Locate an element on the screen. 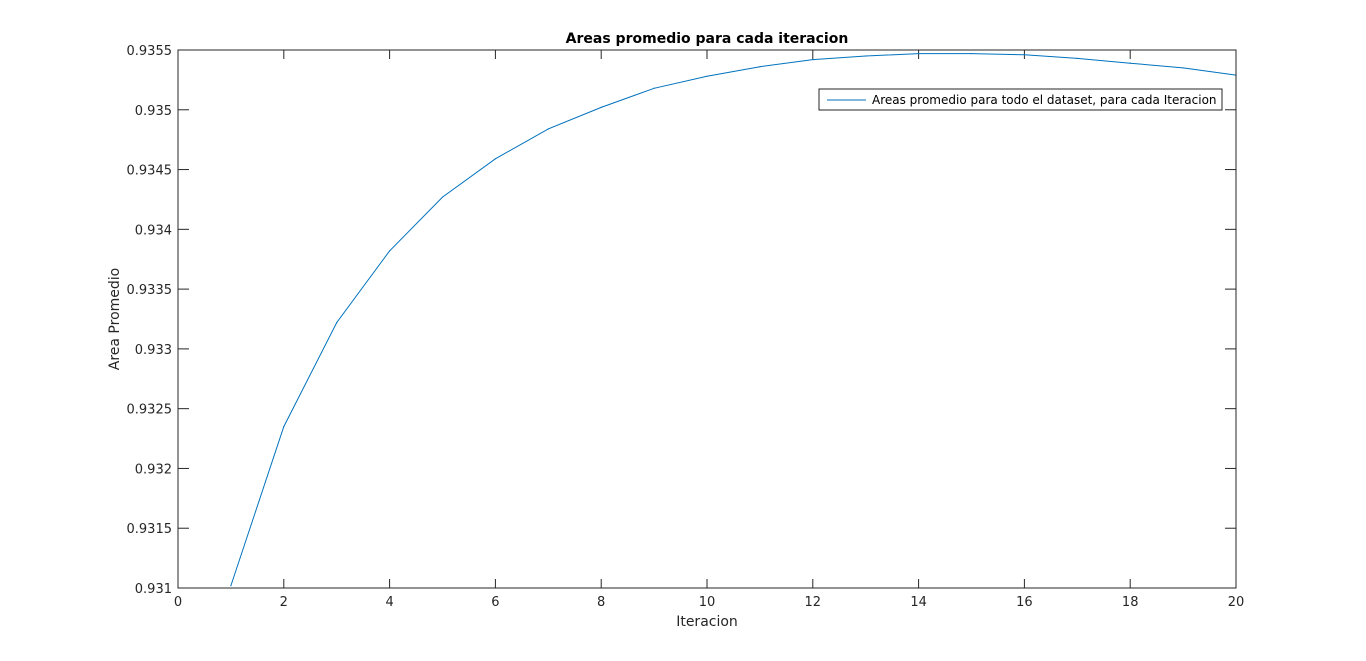 The width and height of the screenshot is (1366, 661). y-tick-label: 0.931 is located at coordinates (153, 589).